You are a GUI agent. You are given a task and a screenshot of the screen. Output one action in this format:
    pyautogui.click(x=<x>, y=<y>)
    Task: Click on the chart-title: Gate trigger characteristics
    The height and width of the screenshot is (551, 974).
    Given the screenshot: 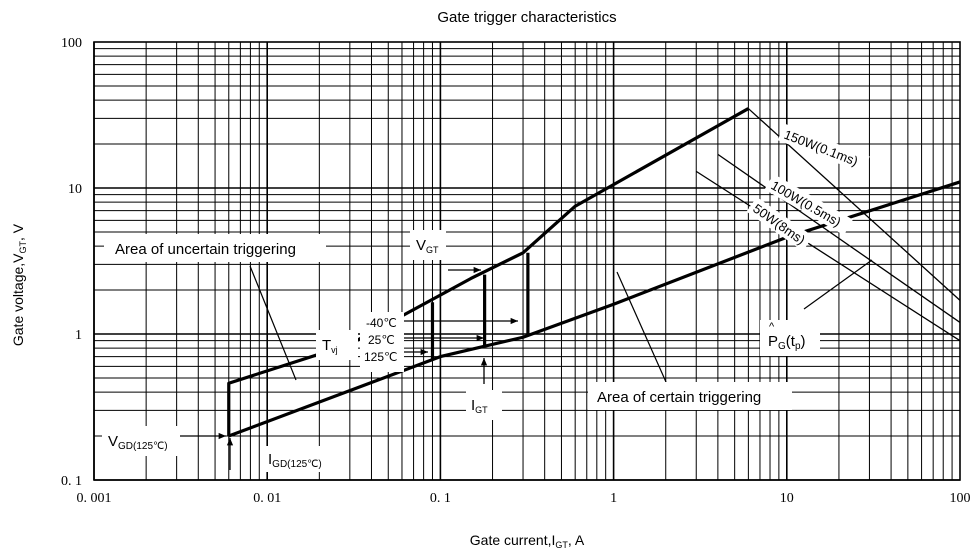 What is the action you would take?
    pyautogui.click(x=526, y=17)
    